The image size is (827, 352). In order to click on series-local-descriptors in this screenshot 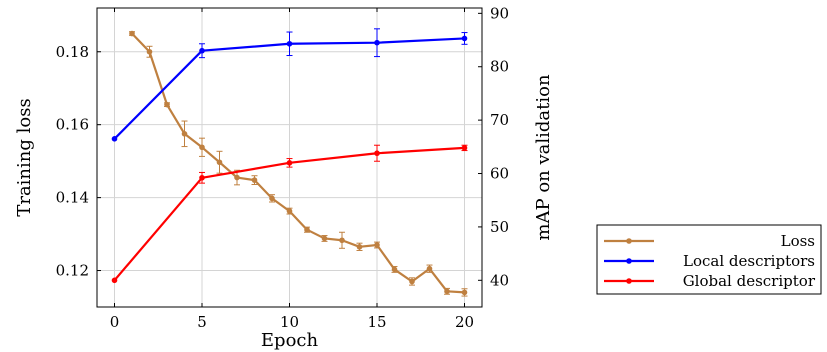, I will do `click(289, 85)`.